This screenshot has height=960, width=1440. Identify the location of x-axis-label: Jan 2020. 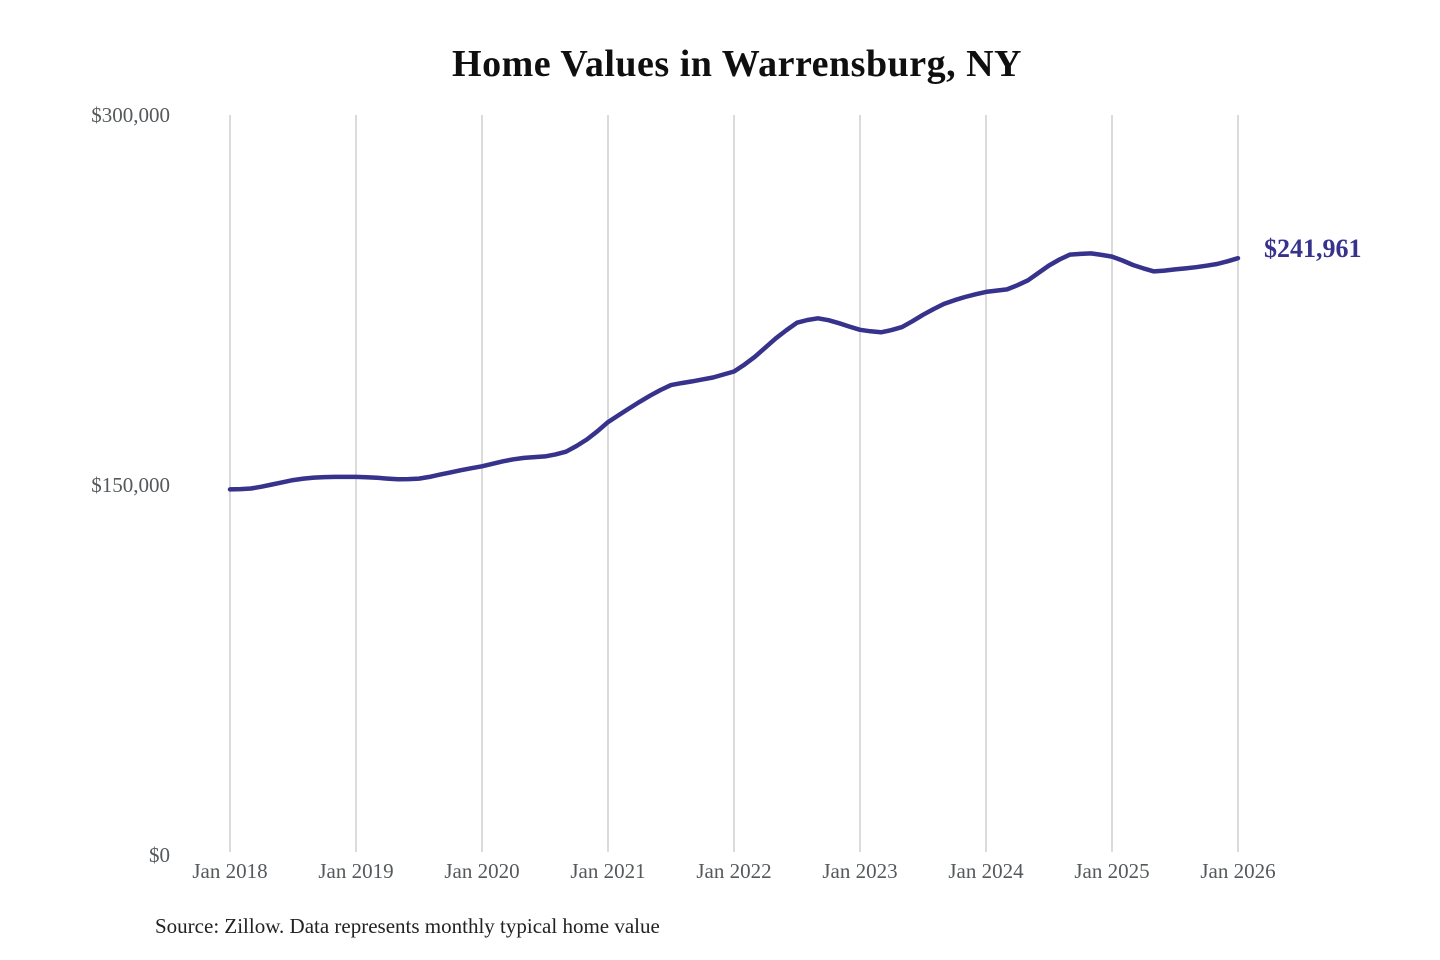
(482, 871).